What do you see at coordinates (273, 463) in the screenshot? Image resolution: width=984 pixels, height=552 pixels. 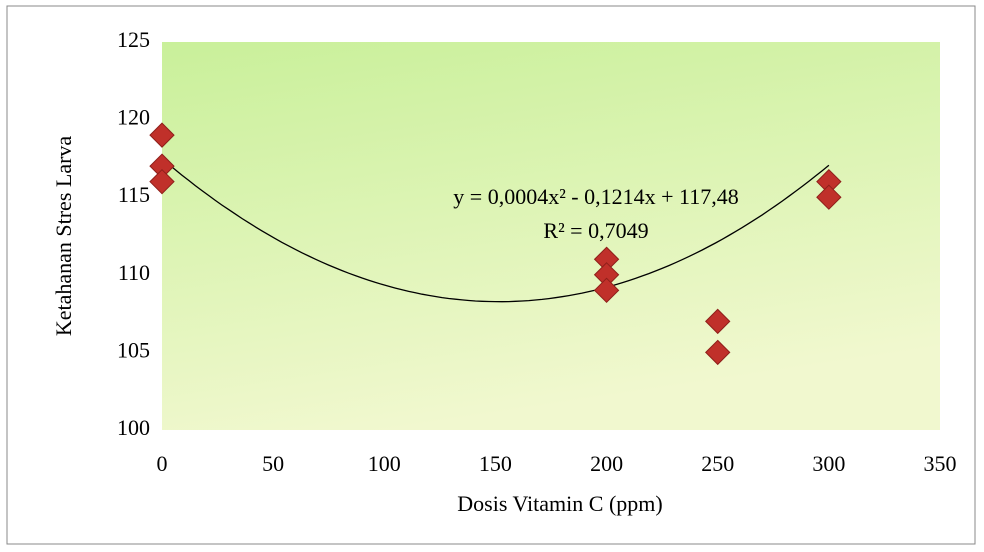 I see `x-tick-label: 50` at bounding box center [273, 463].